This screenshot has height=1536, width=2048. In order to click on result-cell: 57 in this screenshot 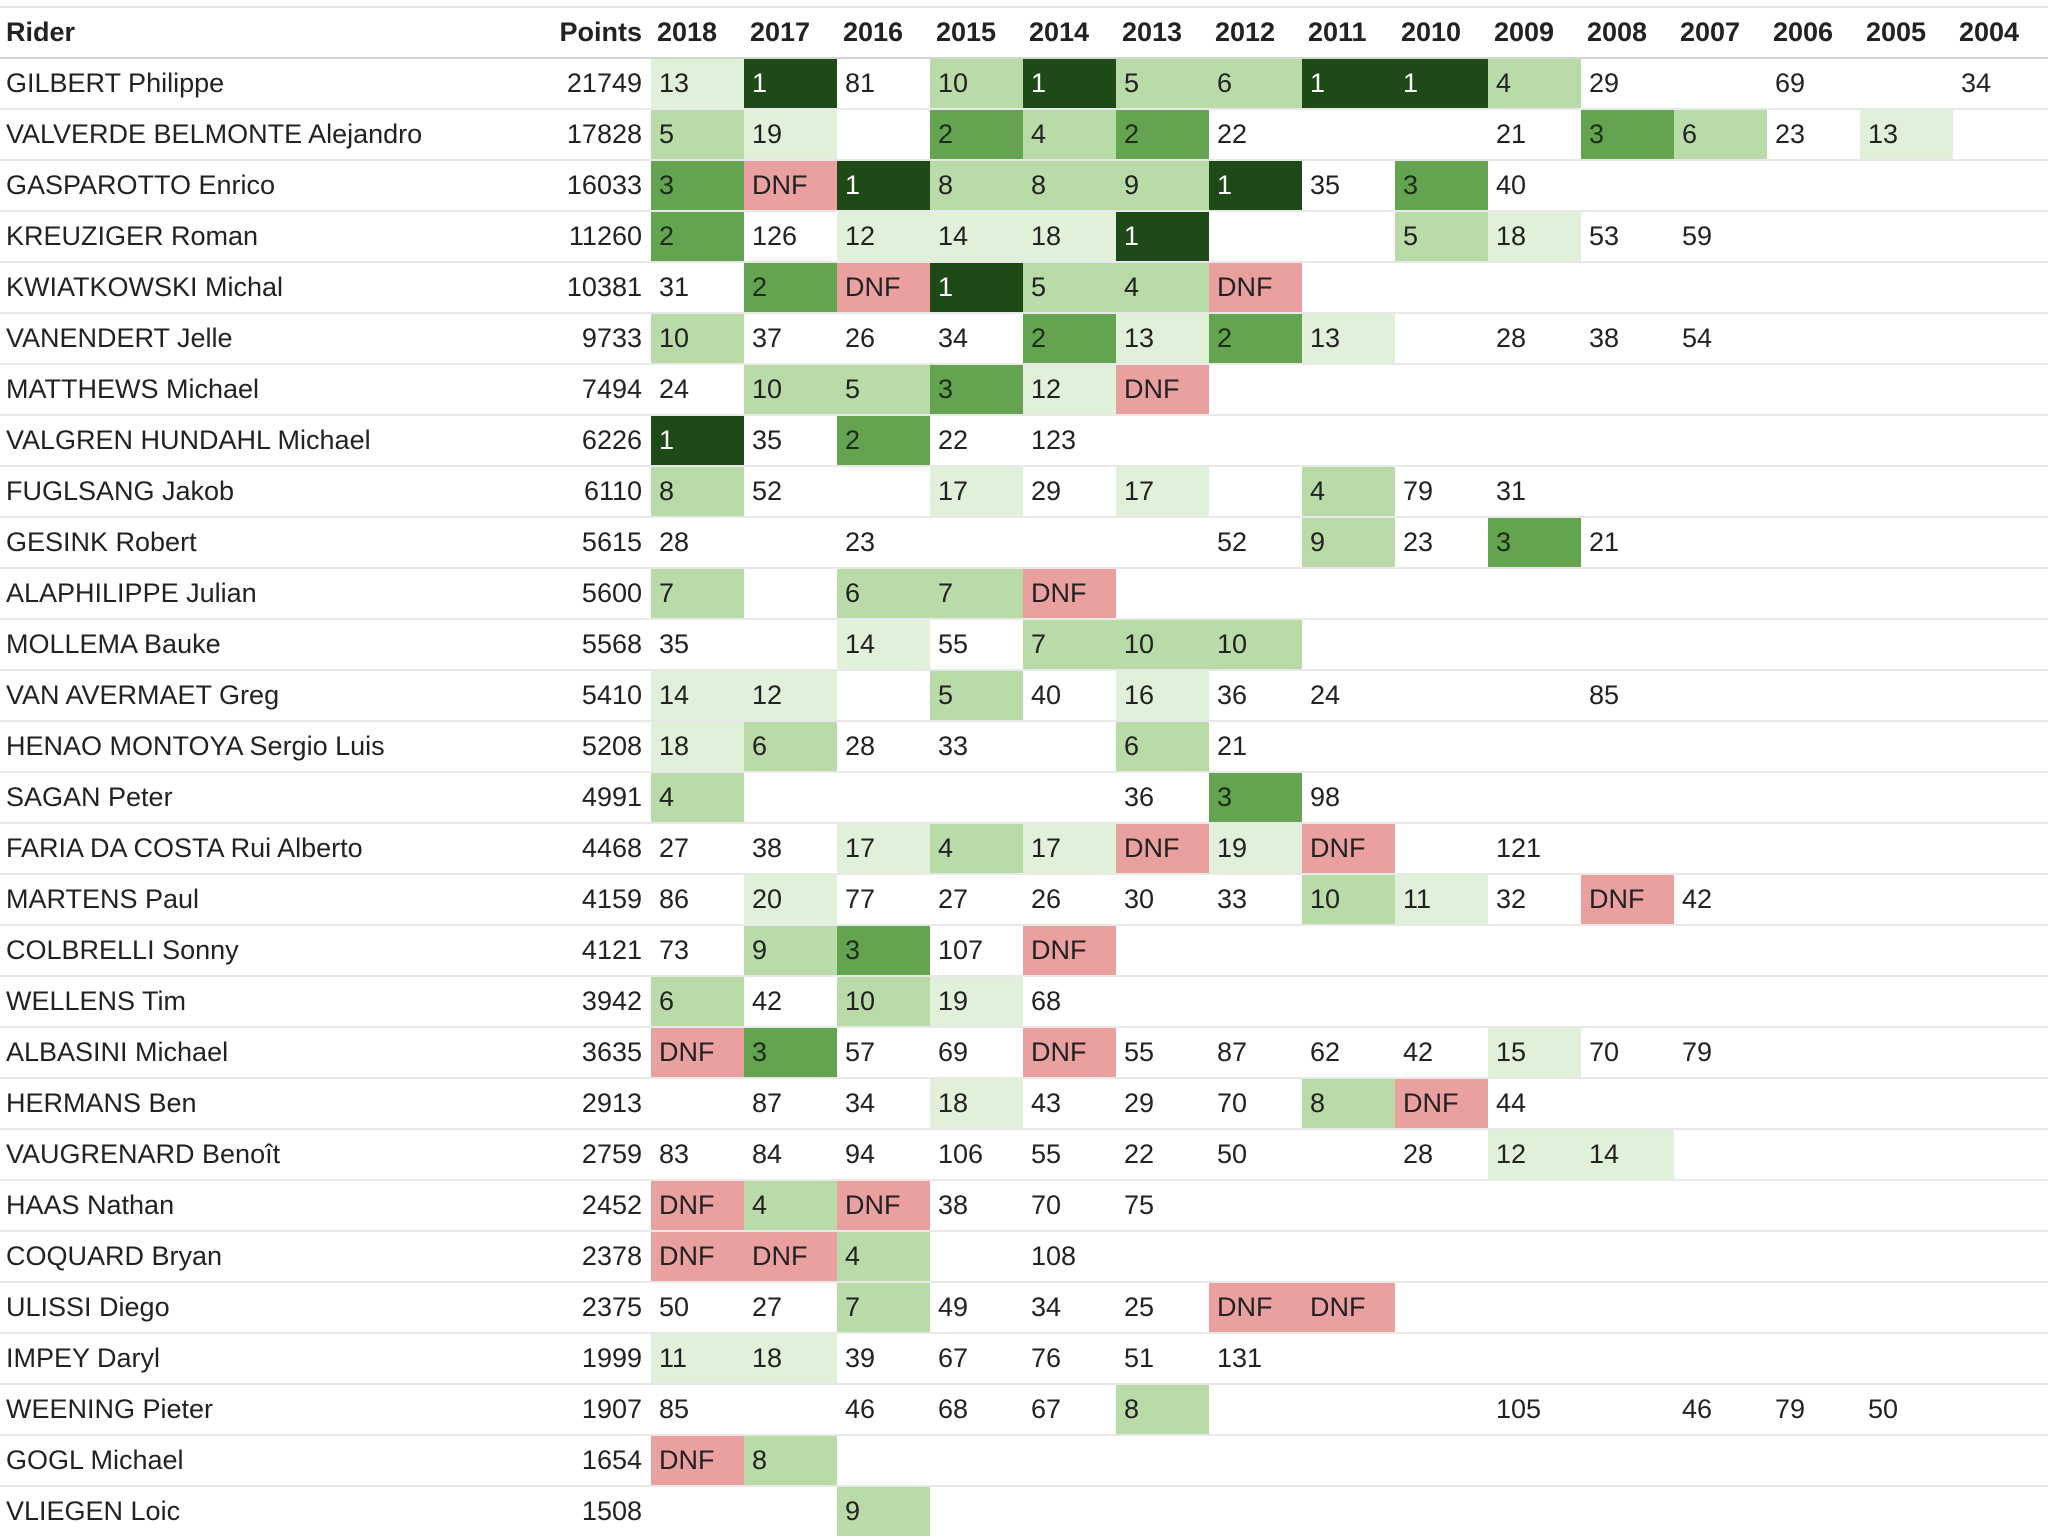, I will do `click(883, 1052)`.